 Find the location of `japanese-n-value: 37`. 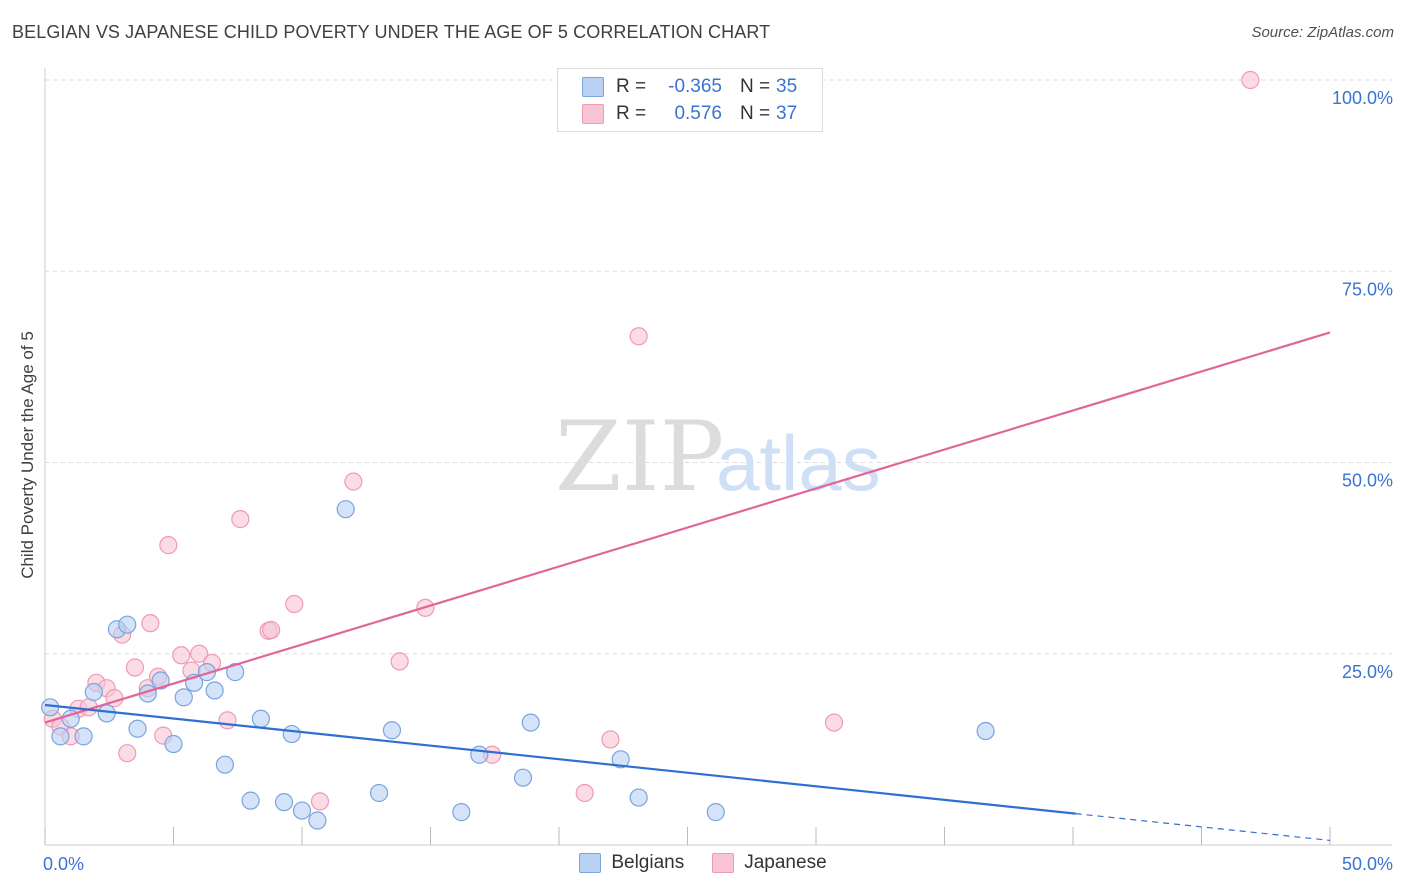

japanese-n-value: 37 is located at coordinates (787, 113).